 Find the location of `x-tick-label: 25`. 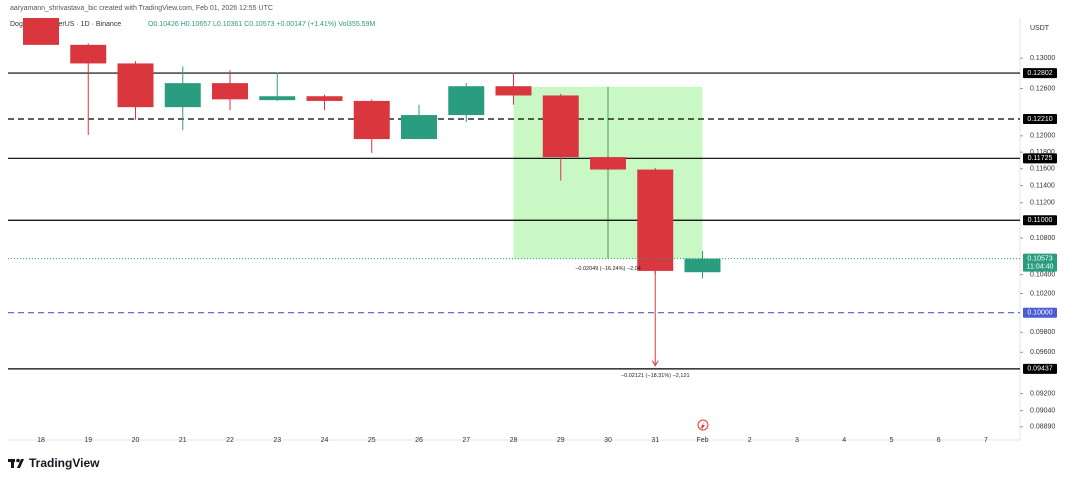

x-tick-label: 25 is located at coordinates (372, 440).